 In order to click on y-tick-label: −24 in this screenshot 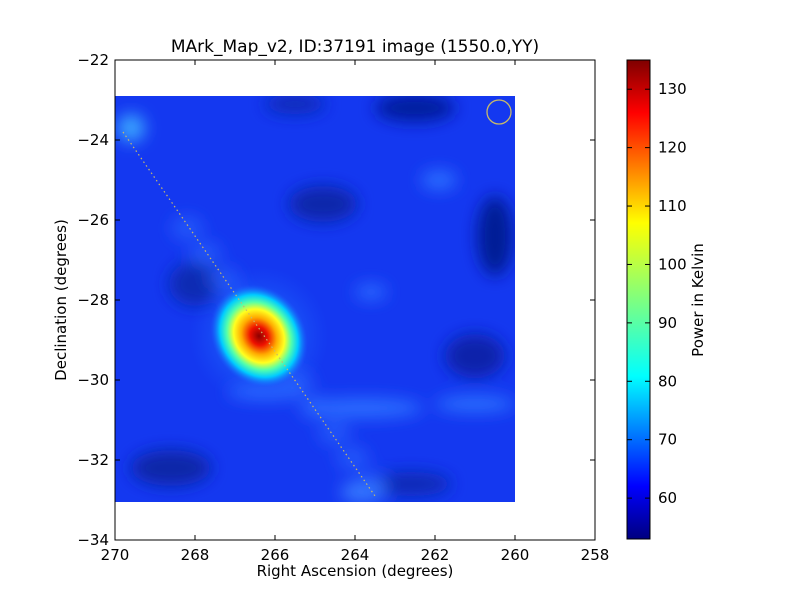, I will do `click(93, 140)`.